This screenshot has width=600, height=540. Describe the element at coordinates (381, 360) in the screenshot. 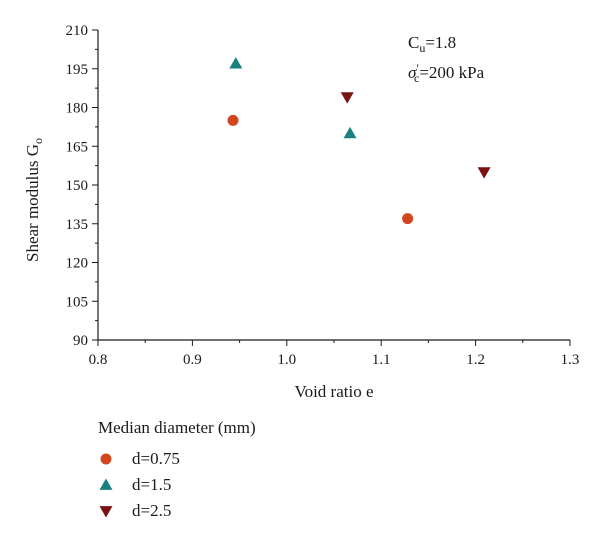

I see `x-tick-label: 1.1` at that location.